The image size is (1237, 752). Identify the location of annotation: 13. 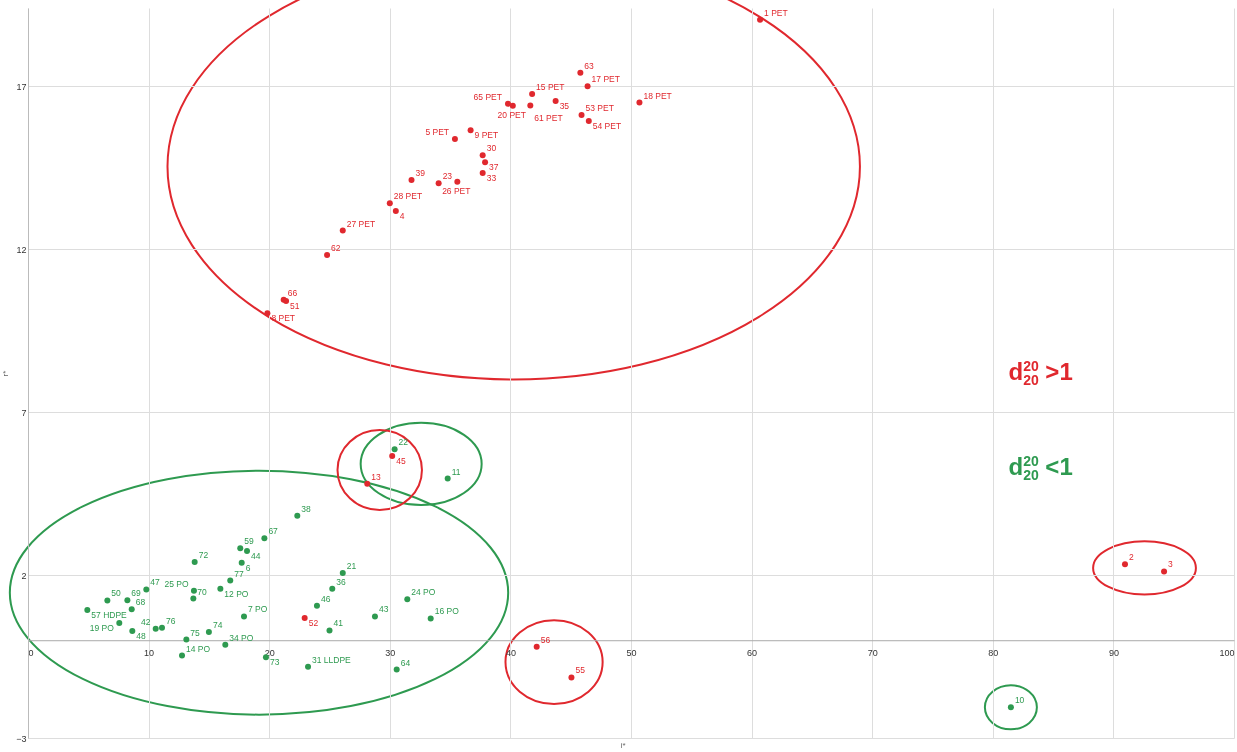
(376, 476).